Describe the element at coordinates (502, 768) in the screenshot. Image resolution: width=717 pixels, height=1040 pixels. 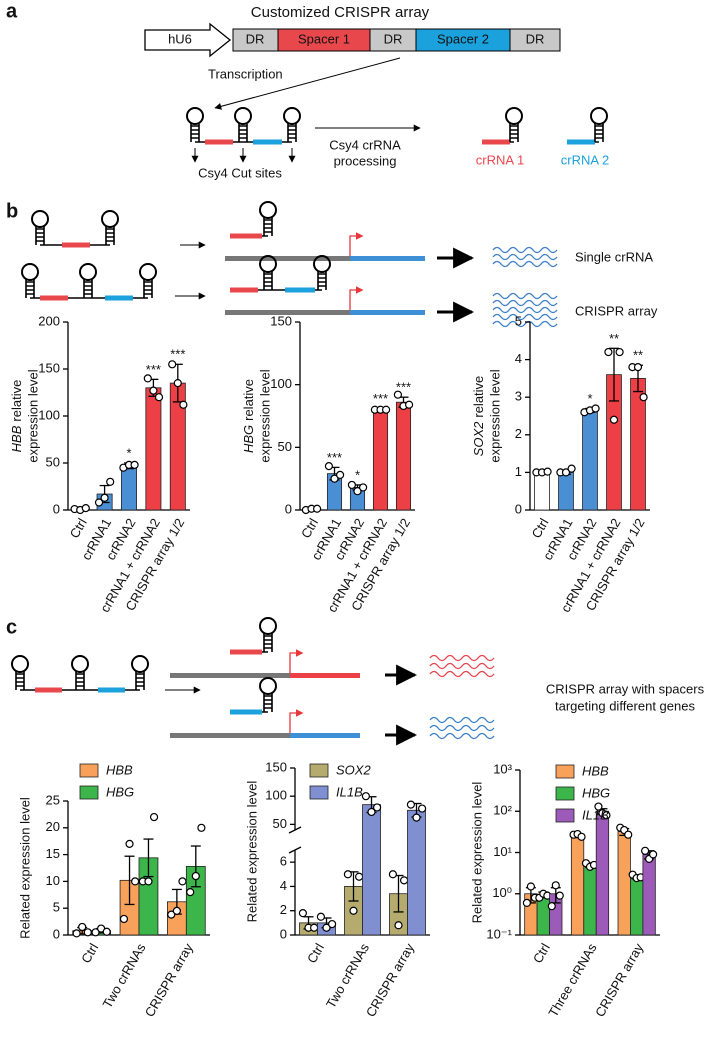
I see `y-tick-label: 10³` at that location.